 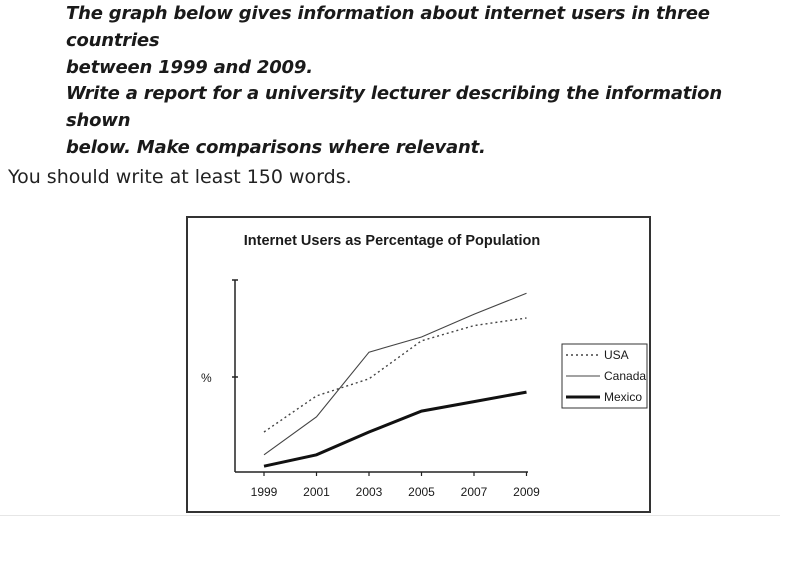 I want to click on legend-items: USA Canada Mexico, so click(x=606, y=376).